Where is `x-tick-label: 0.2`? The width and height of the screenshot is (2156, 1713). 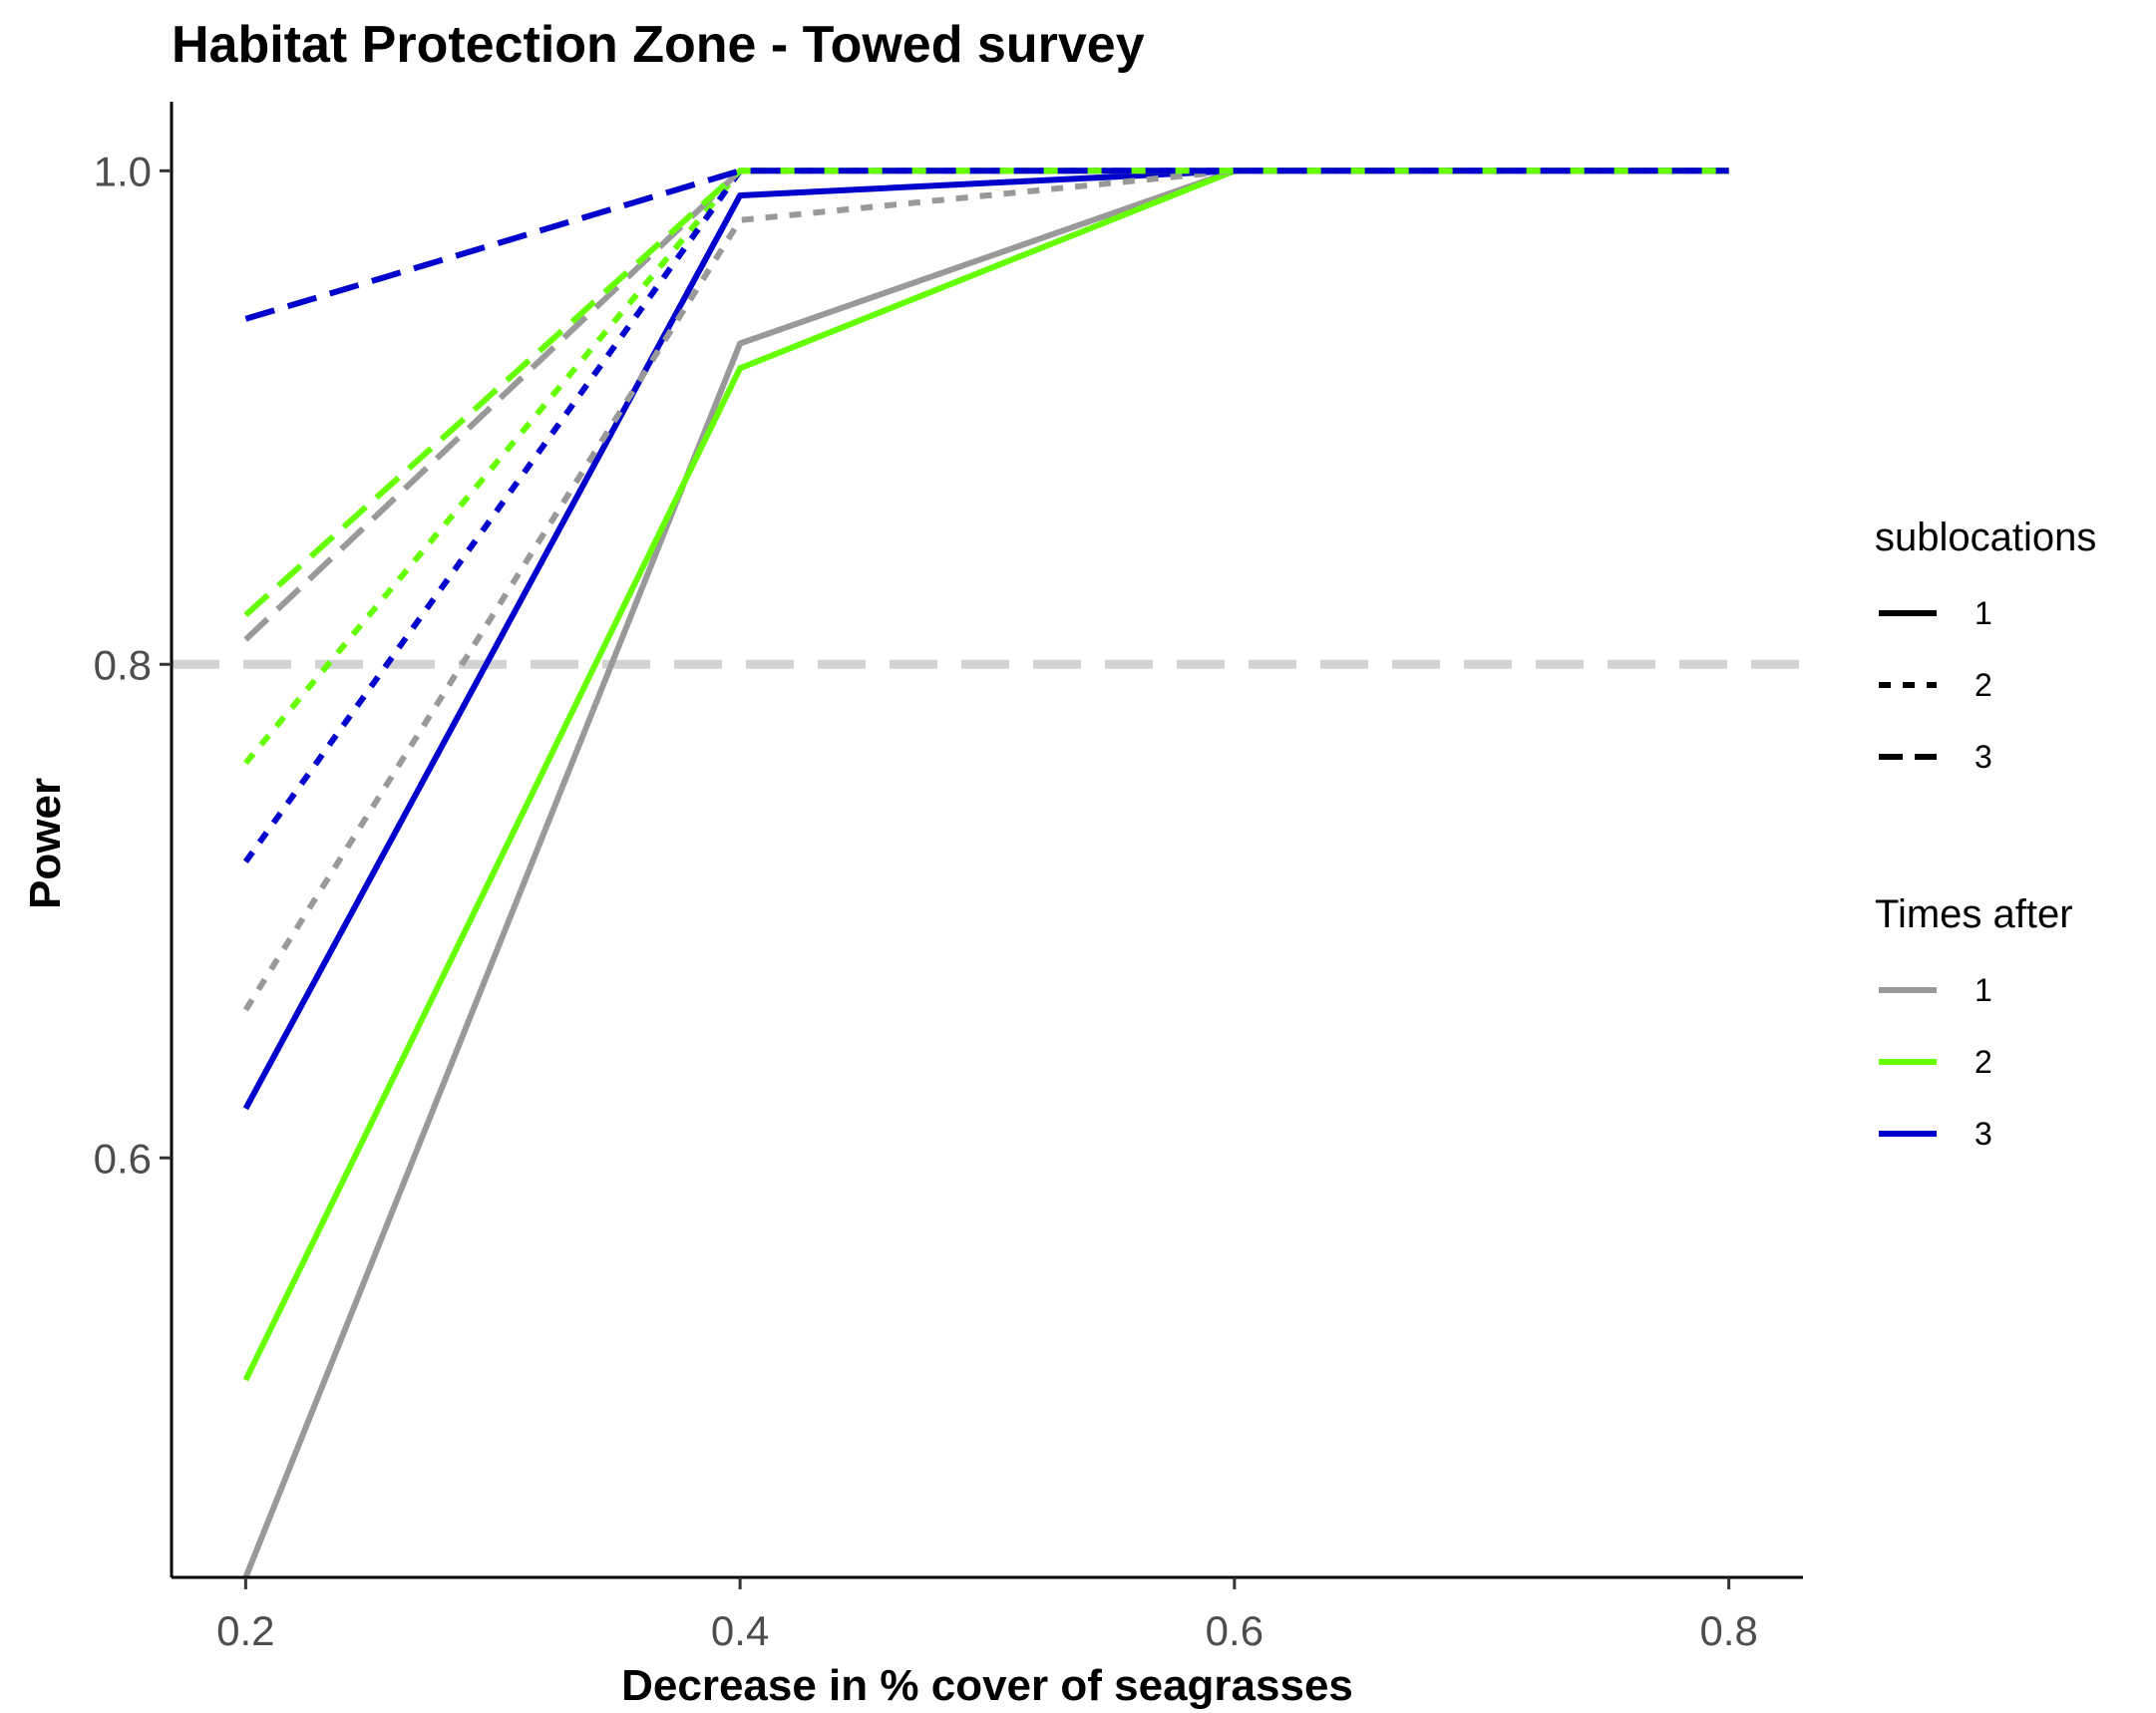
x-tick-label: 0.2 is located at coordinates (245, 1631).